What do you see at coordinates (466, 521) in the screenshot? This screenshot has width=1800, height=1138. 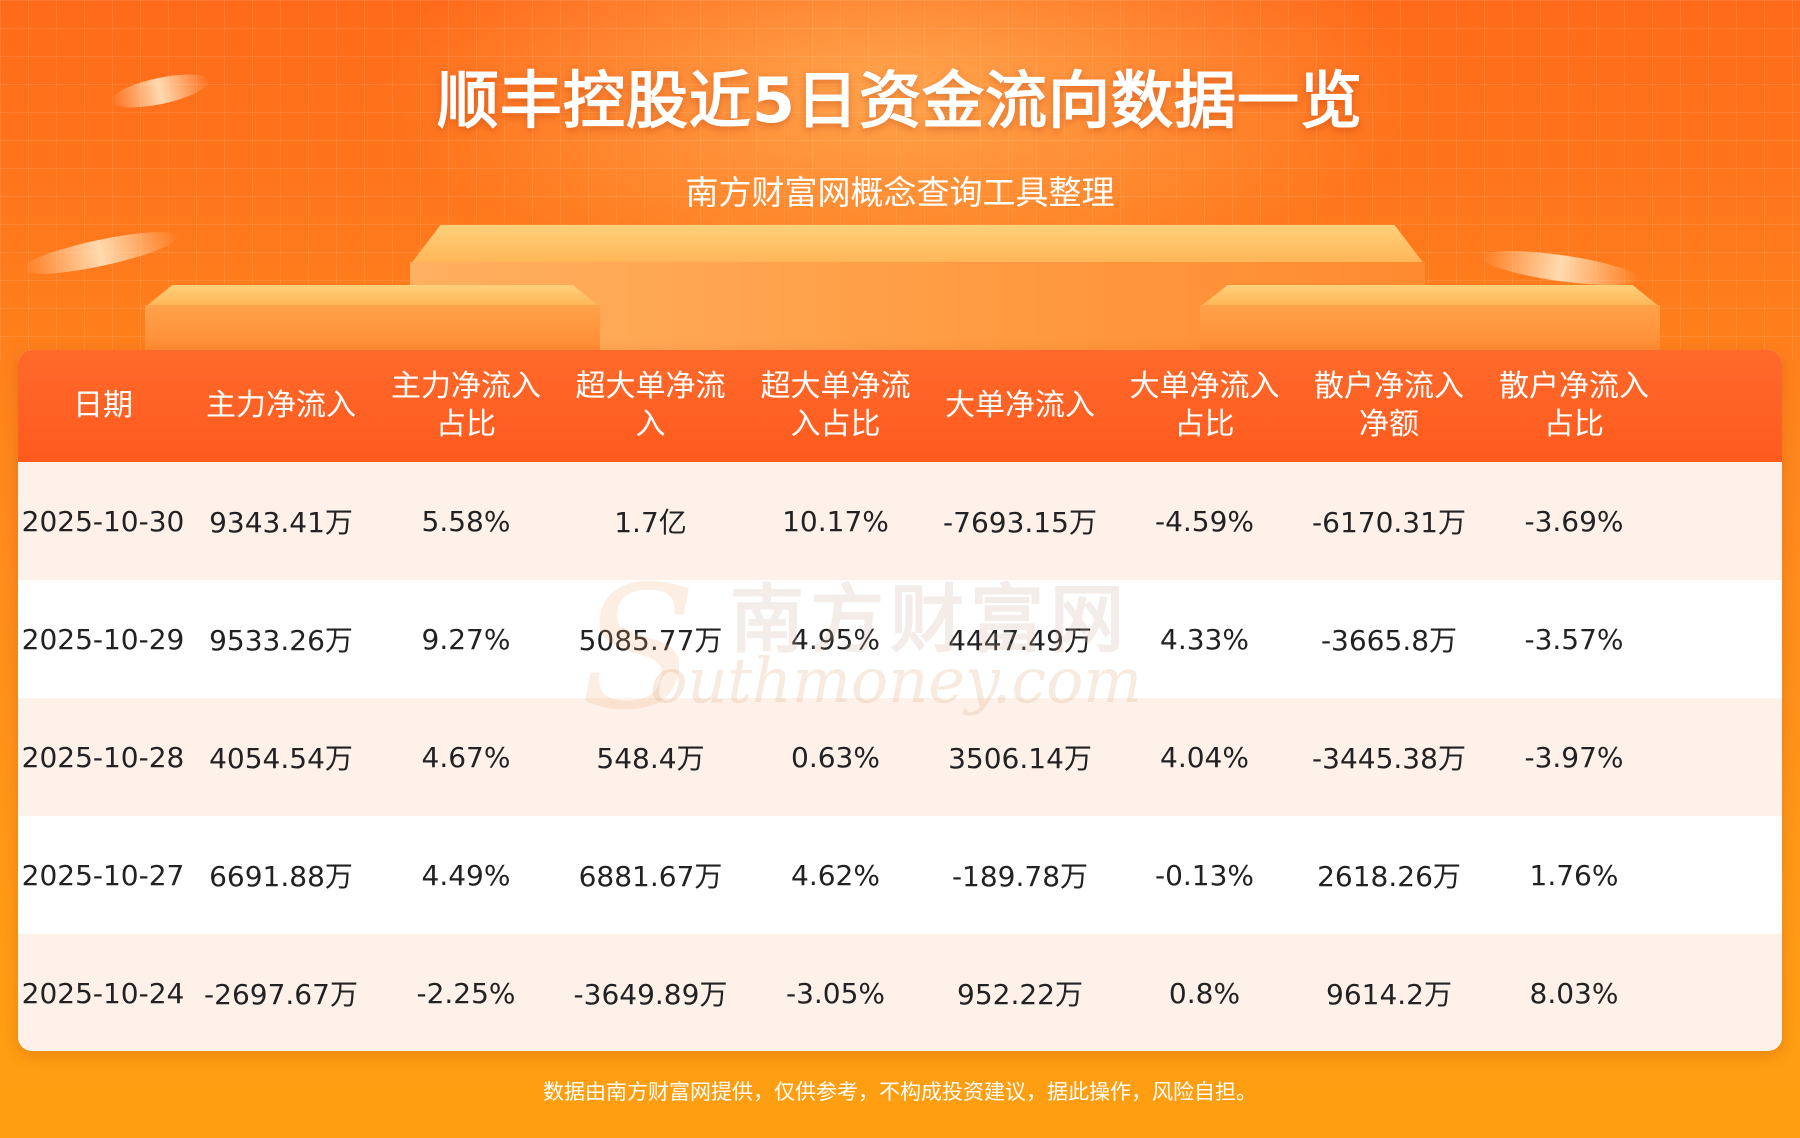 I see `cell-main-ratio: 5.58%` at bounding box center [466, 521].